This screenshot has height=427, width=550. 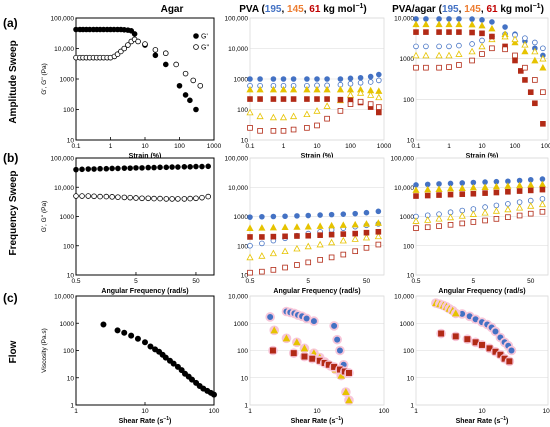 I want to click on x-tick-label: 0.1, so click(x=249, y=146).